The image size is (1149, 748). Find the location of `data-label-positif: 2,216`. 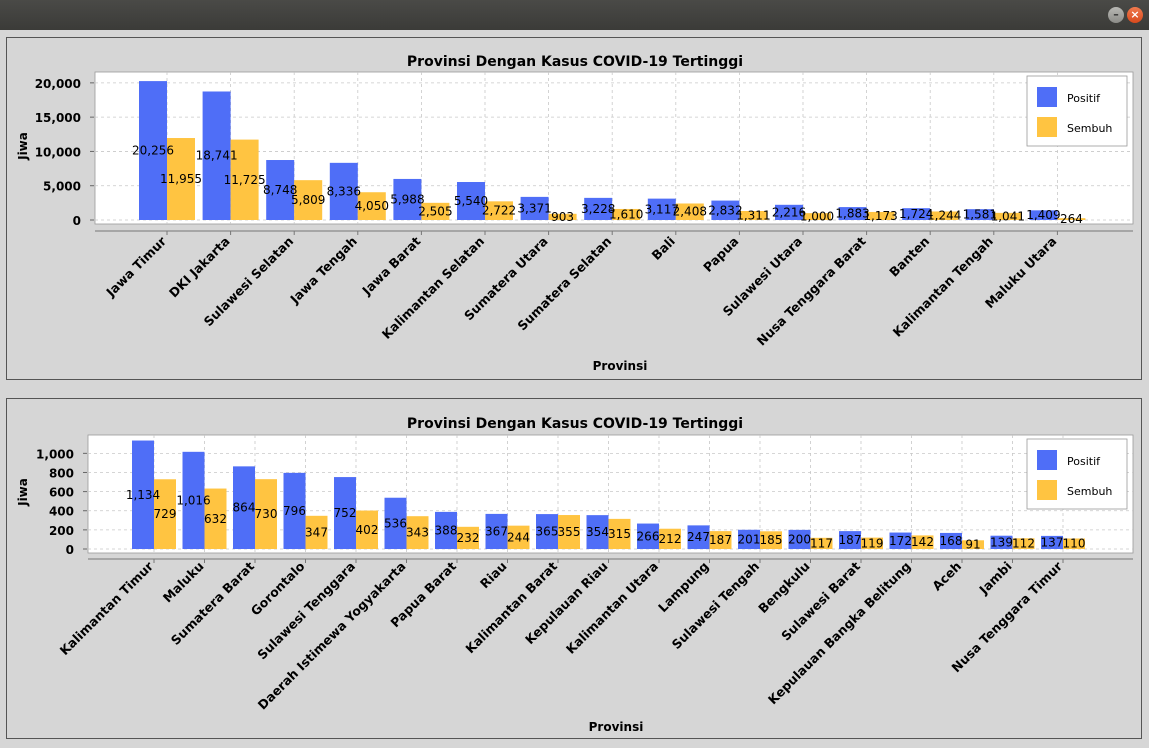

data-label-positif: 2,216 is located at coordinates (789, 212).